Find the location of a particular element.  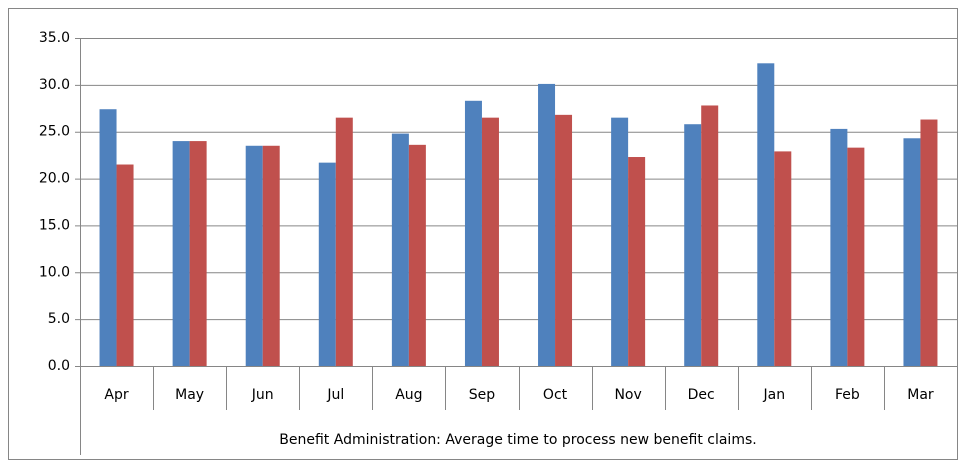

x-tick-label: Jul is located at coordinates (335, 395).